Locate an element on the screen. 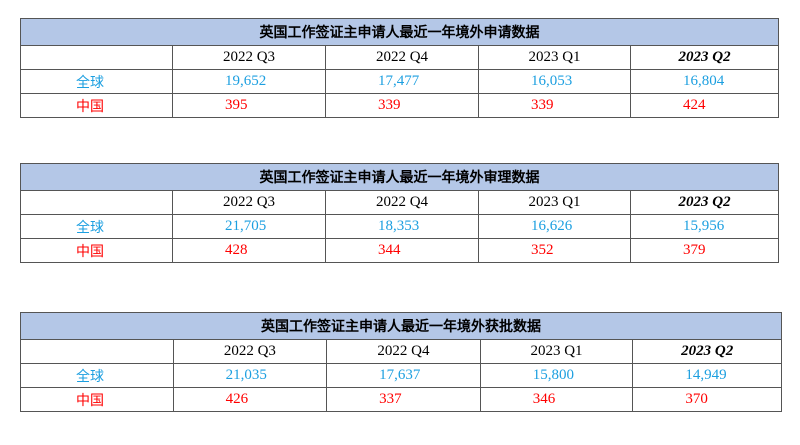 The image size is (800, 445). value-cell: 16,804 is located at coordinates (704, 81).